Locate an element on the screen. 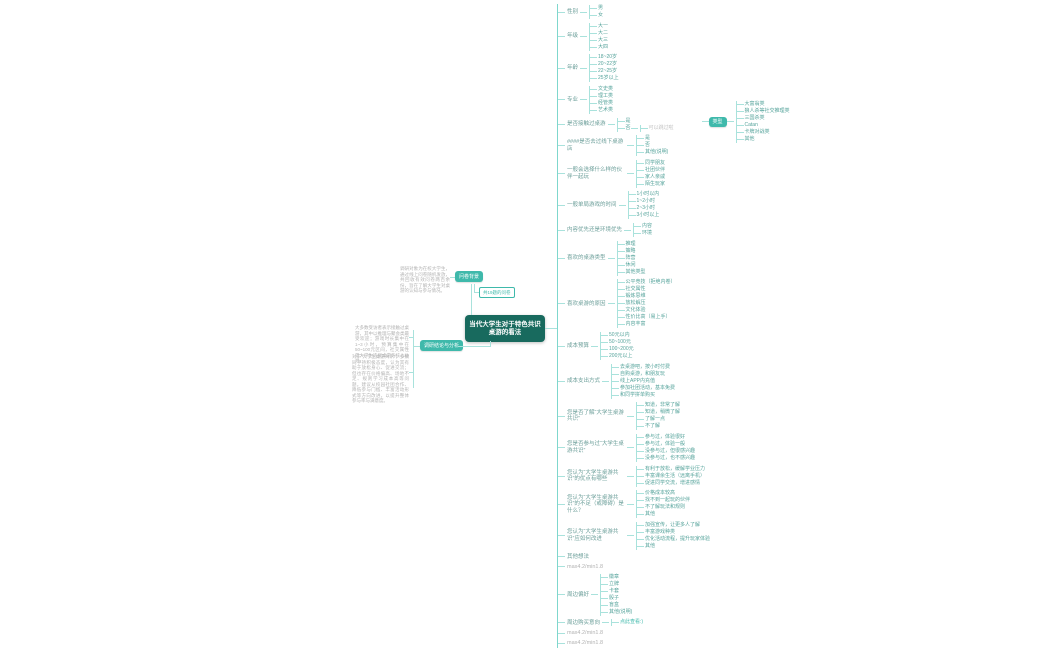 The width and height of the screenshot is (1050, 650). mindmap-child-node: 内容丰富 is located at coordinates (635, 324).